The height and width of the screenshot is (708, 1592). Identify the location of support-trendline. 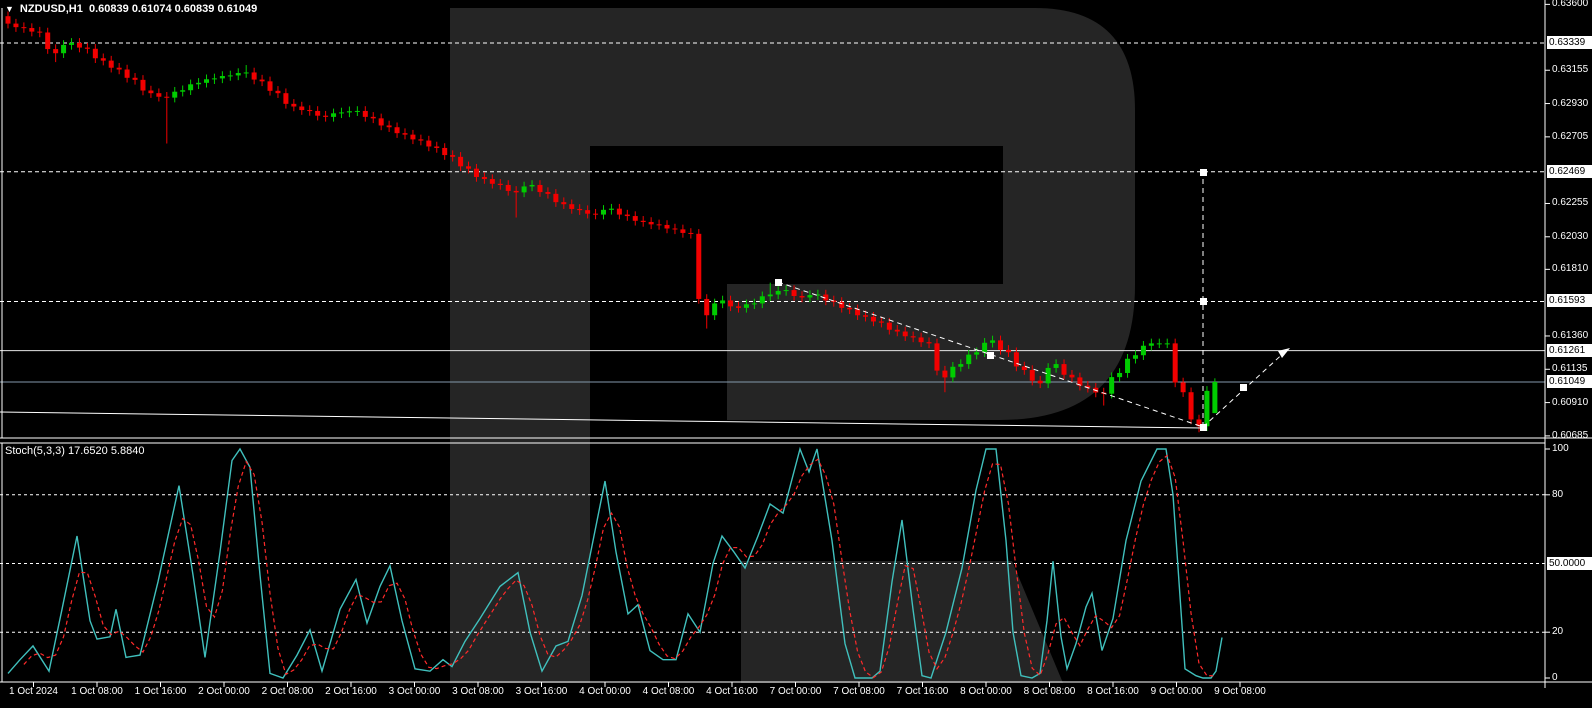
(602, 420).